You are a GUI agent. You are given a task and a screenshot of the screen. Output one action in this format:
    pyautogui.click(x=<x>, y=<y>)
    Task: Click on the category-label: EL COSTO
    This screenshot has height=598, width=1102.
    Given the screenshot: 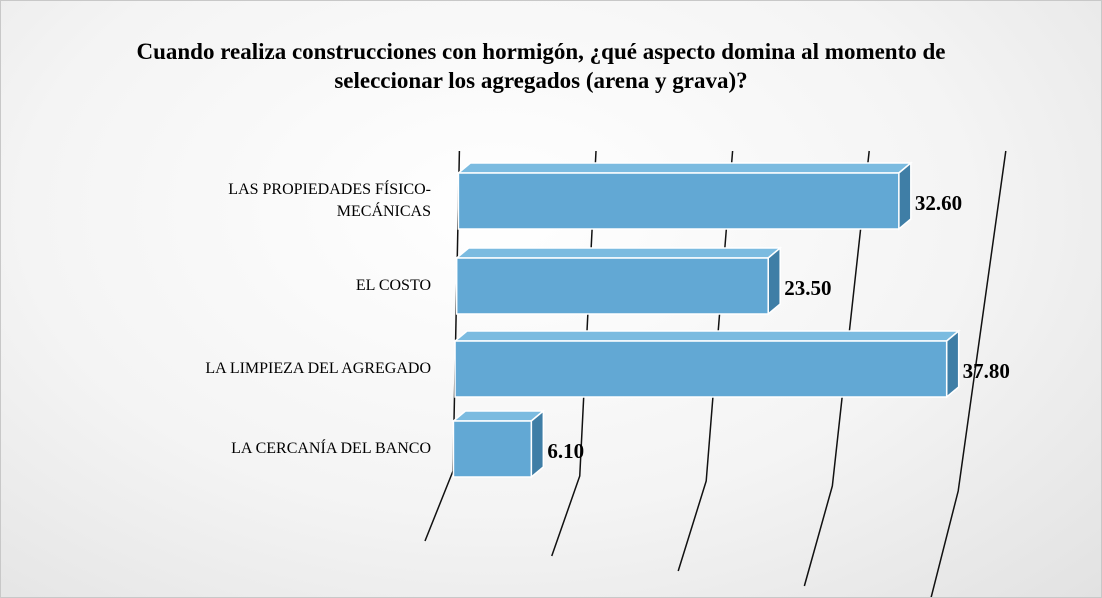 What is the action you would take?
    pyautogui.click(x=393, y=285)
    